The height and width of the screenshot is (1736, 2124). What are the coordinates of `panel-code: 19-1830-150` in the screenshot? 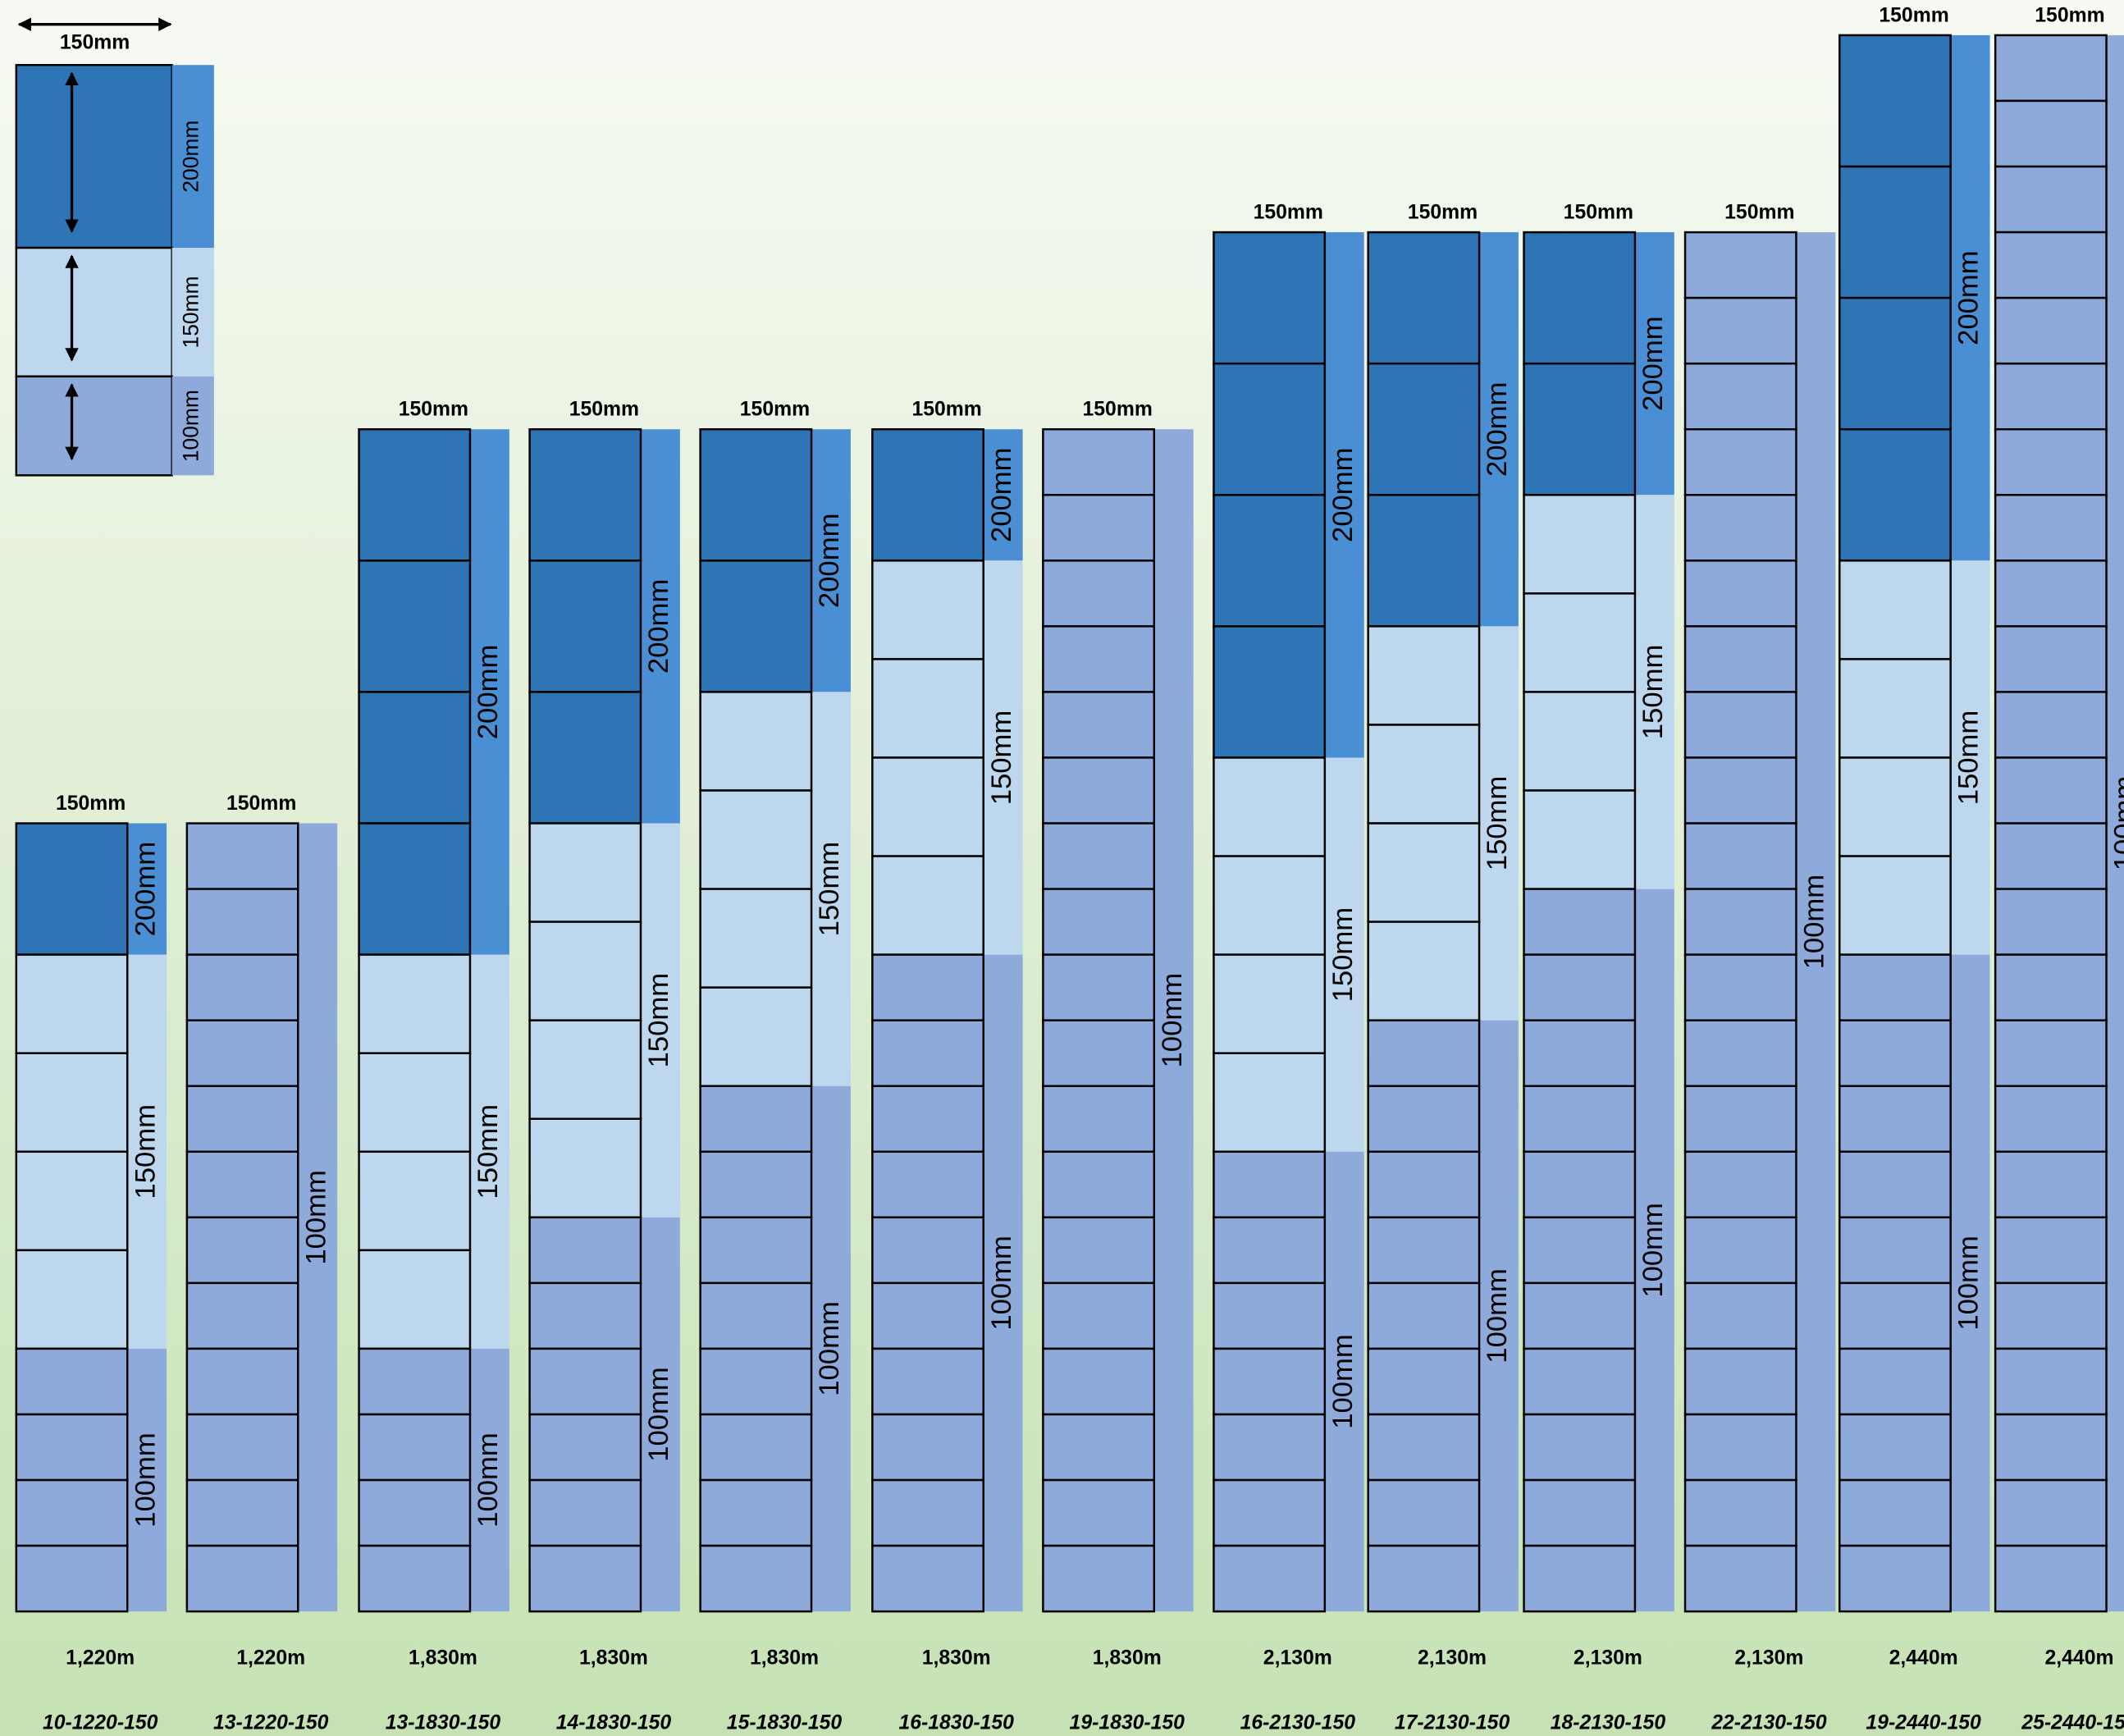 It's located at (1127, 1723).